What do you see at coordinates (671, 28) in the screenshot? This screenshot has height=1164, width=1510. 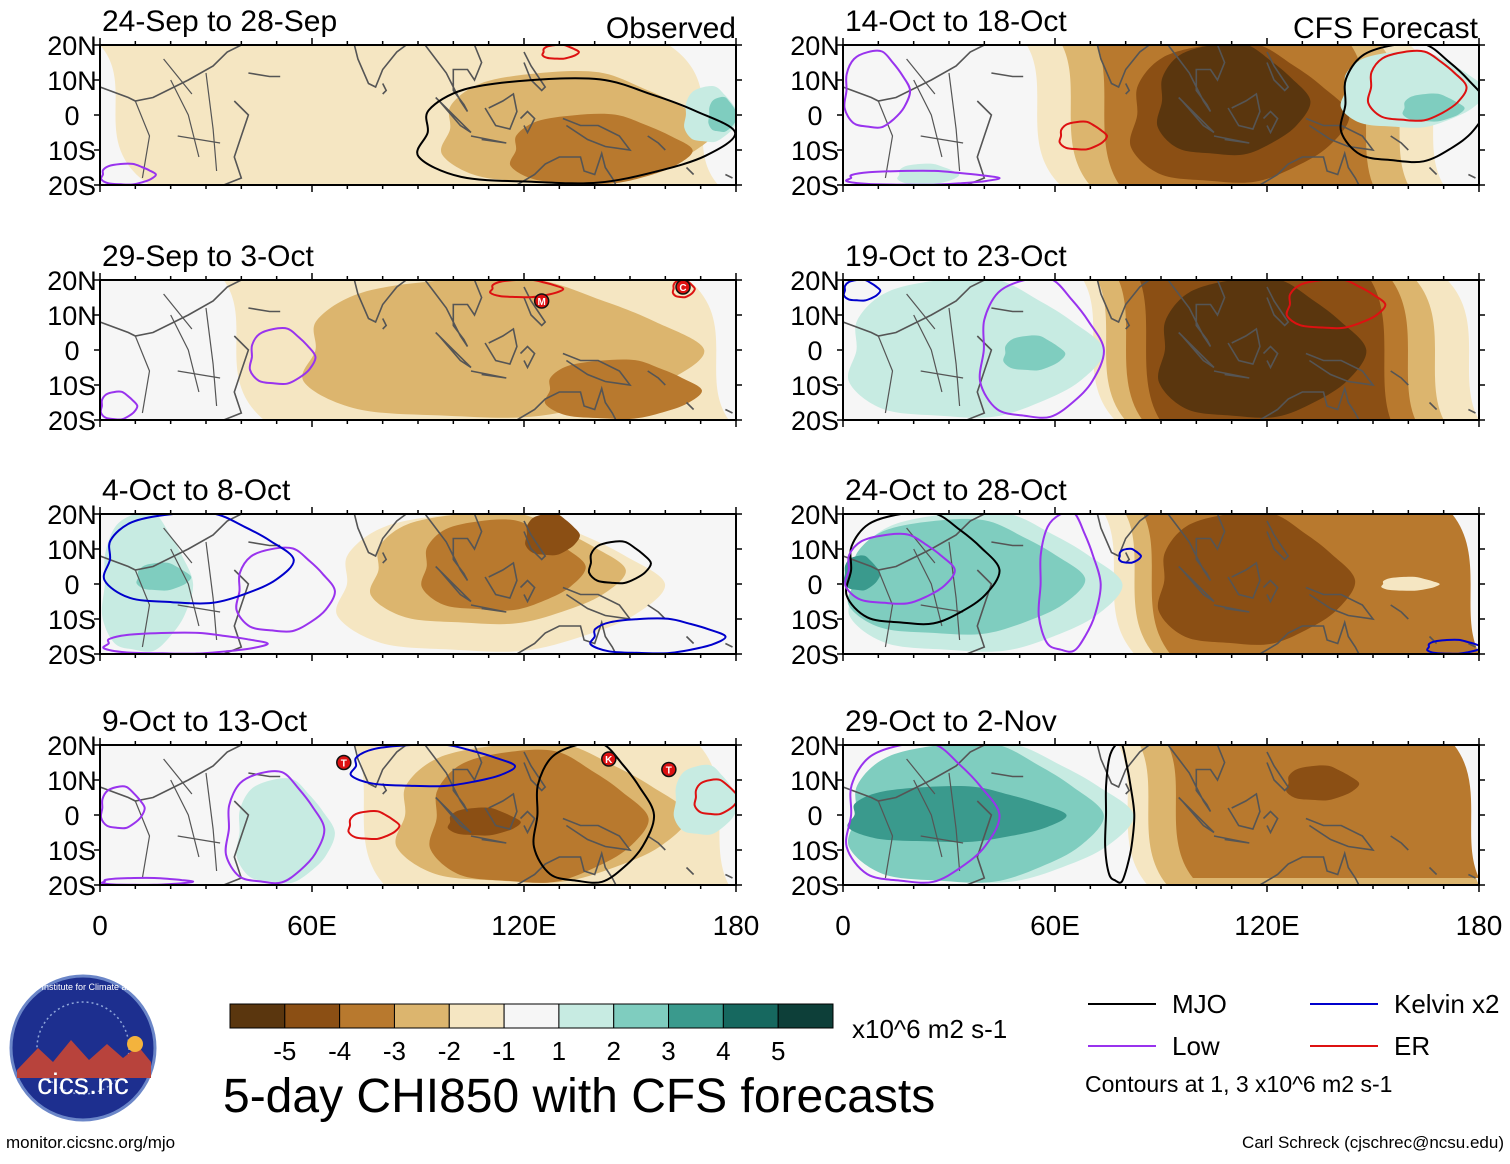 I see `observed-column-label: Observed` at bounding box center [671, 28].